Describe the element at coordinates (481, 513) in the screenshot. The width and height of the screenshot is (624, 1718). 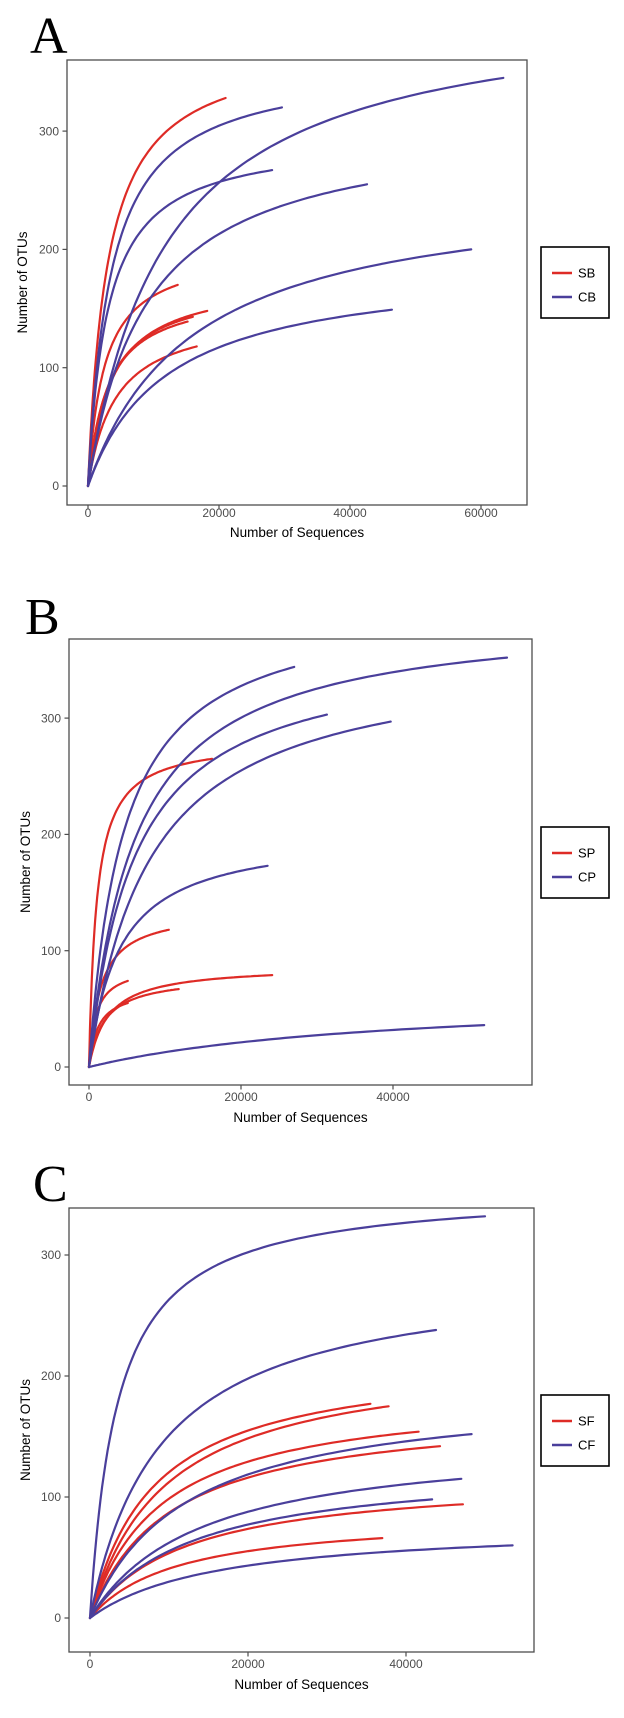
I see `x-axis-tick-label: 60000` at that location.